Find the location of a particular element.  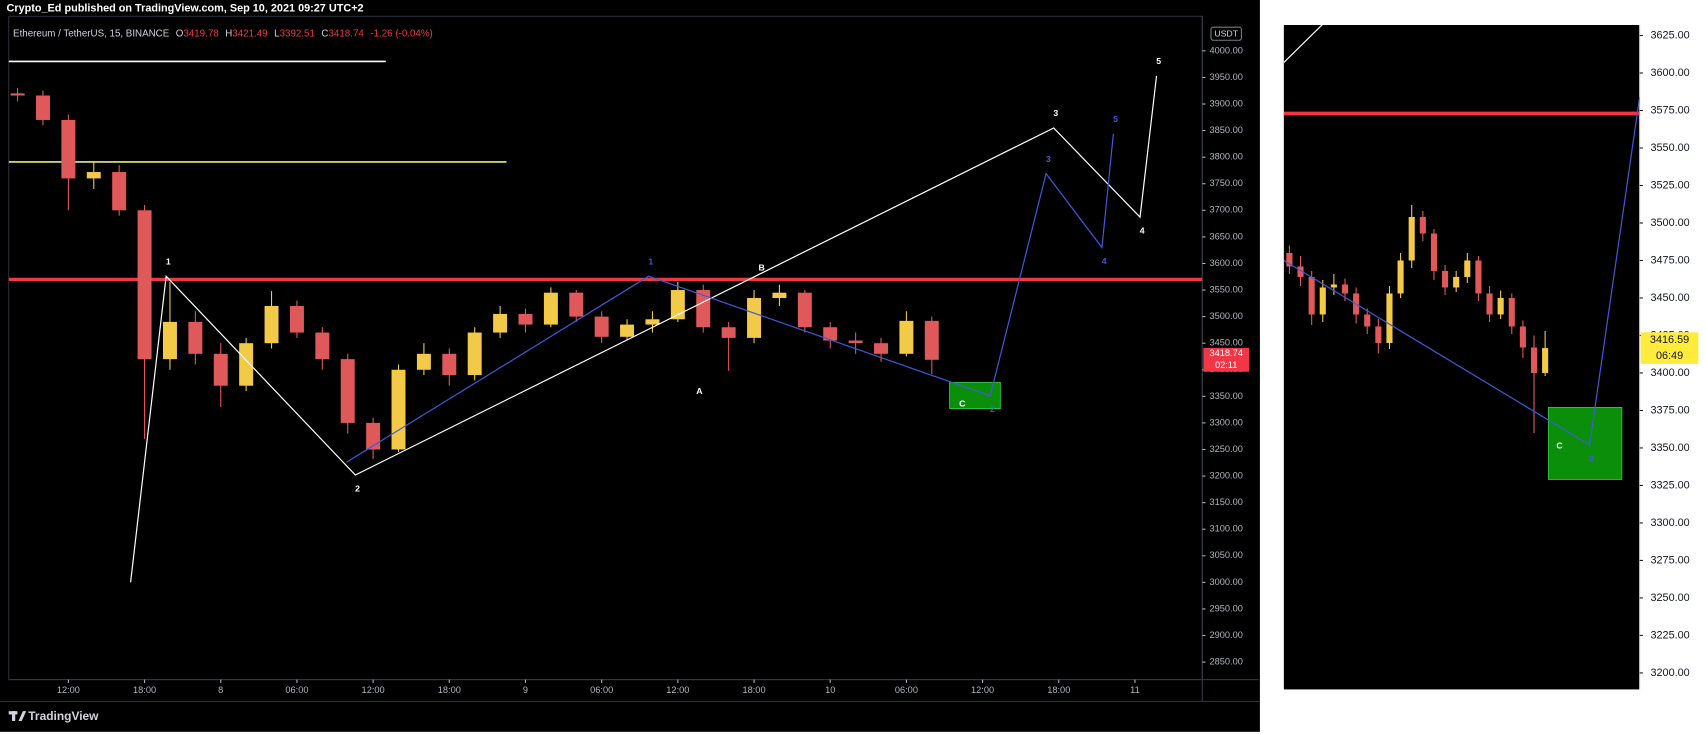

wave-label: 4 is located at coordinates (1104, 261).